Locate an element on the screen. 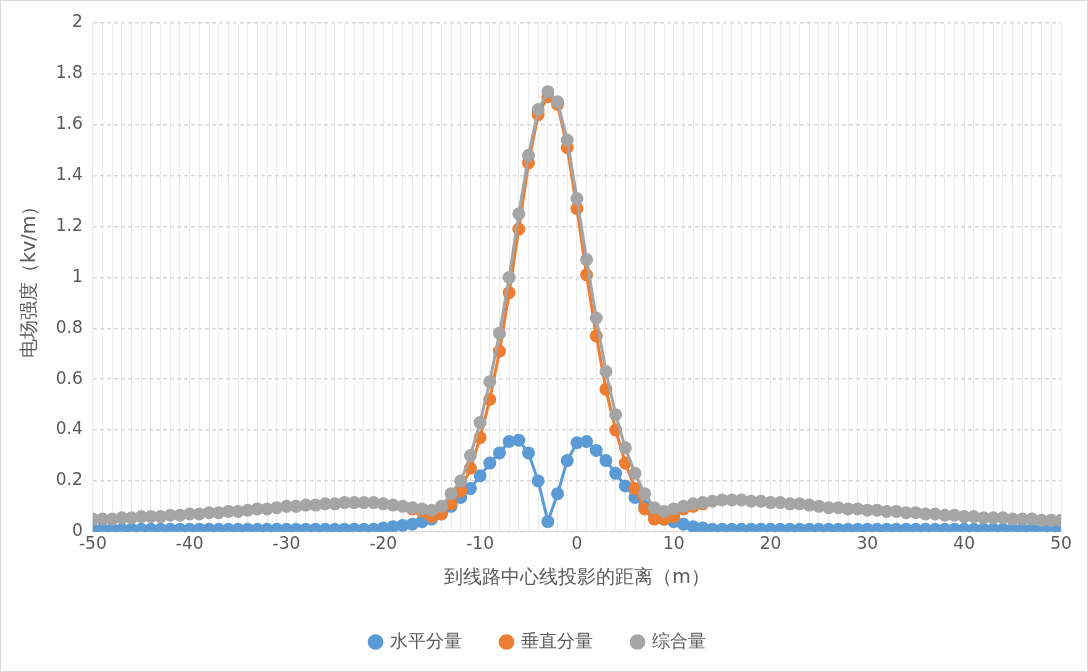  y-tick-label: 0 is located at coordinates (77, 530).